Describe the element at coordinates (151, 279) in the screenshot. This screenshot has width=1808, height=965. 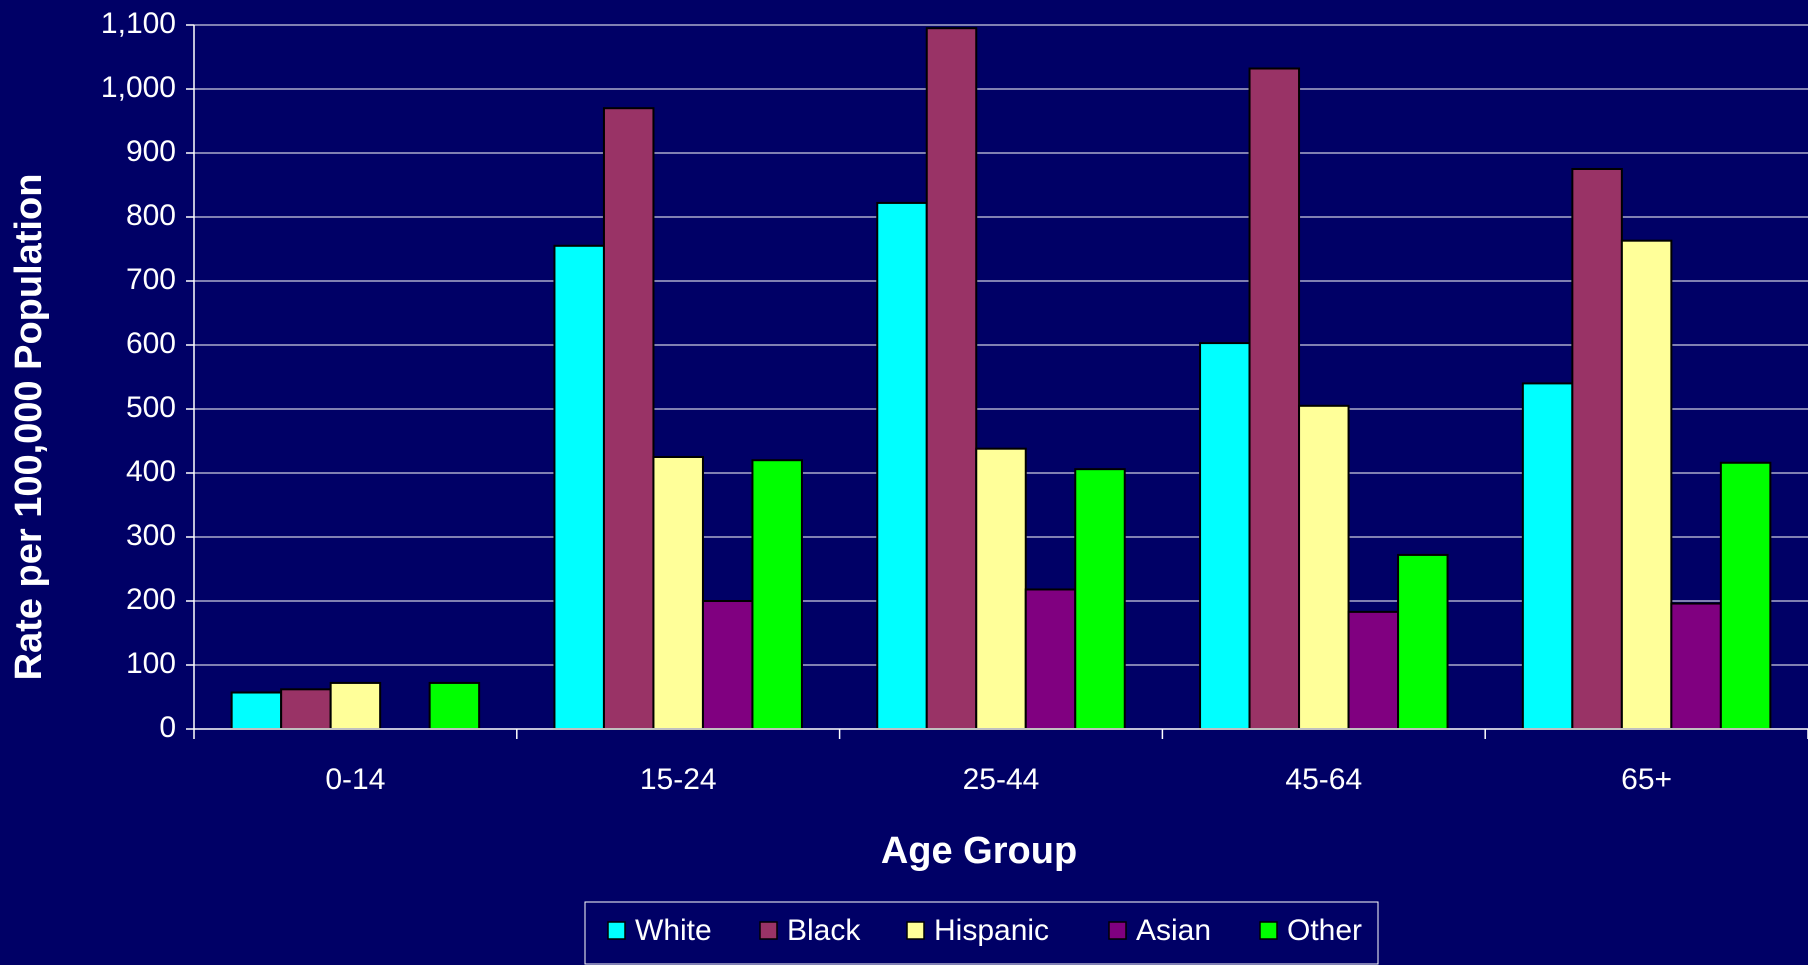
I see `y-tick-label: 700` at that location.